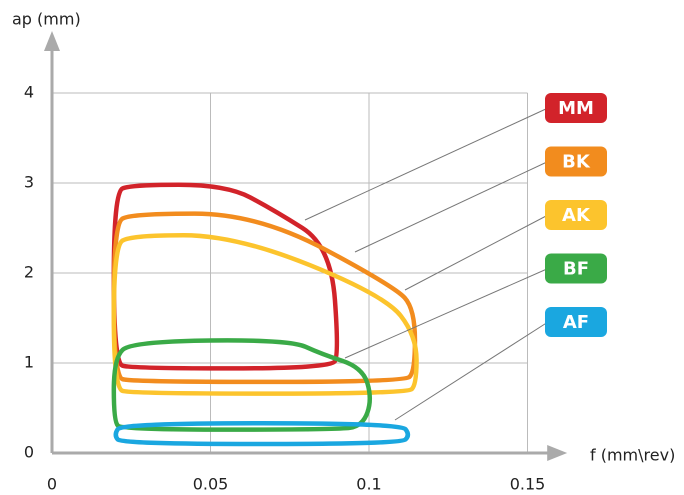 The image size is (684, 495). I want to click on y-tick-label: 0, so click(29, 452).